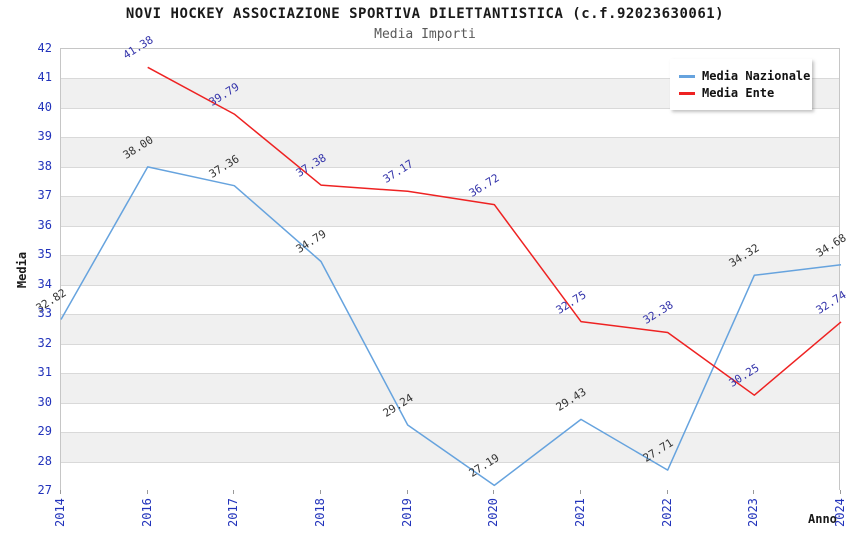  I want to click on x-tick-label: 2017, so click(233, 512).